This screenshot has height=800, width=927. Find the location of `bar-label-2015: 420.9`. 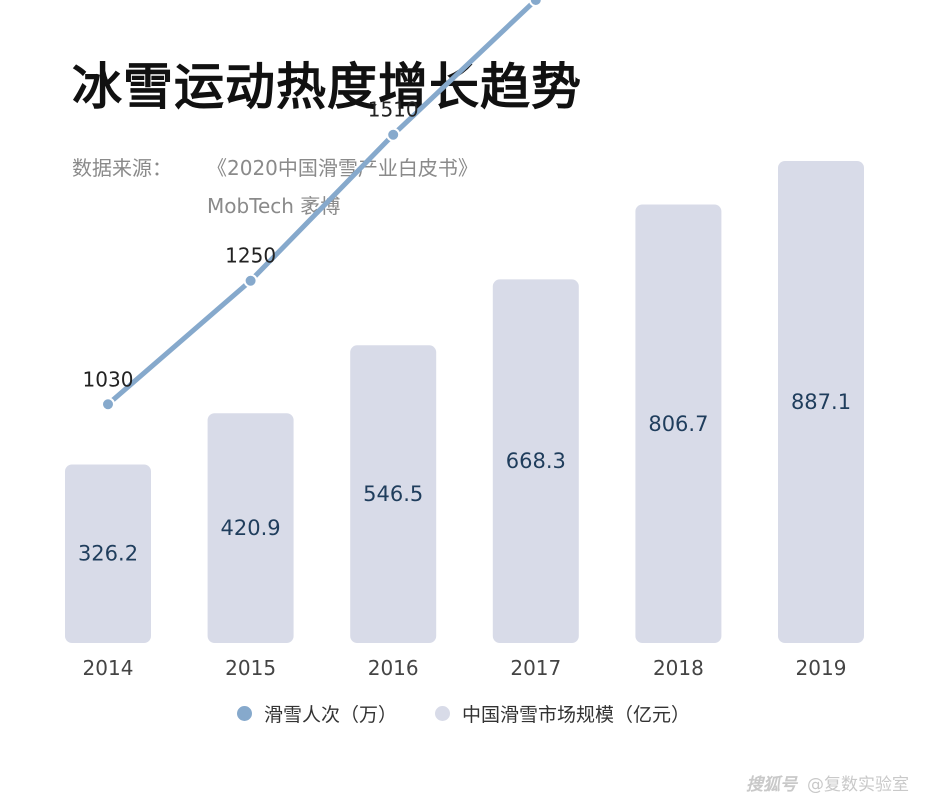

bar-label-2015: 420.9 is located at coordinates (251, 528).